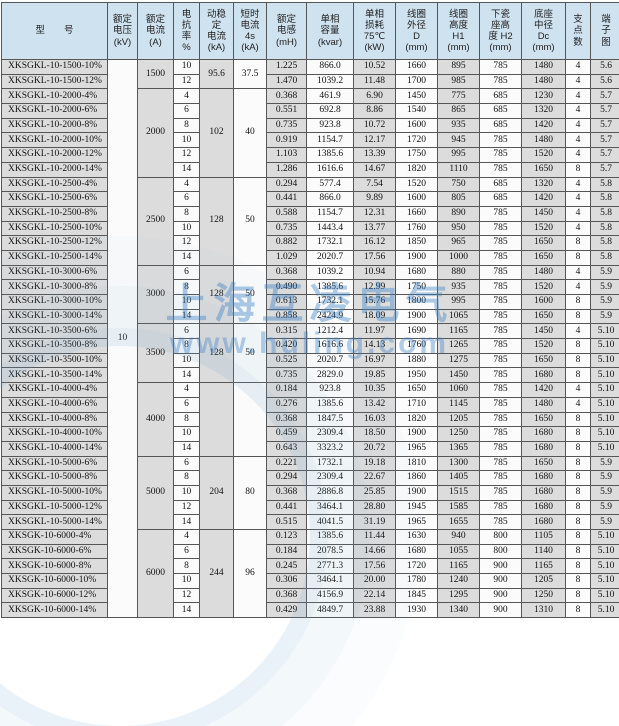 This screenshot has width=619, height=726. Describe the element at coordinates (417, 213) in the screenshot. I see `cell-coil-od: 1660` at that location.